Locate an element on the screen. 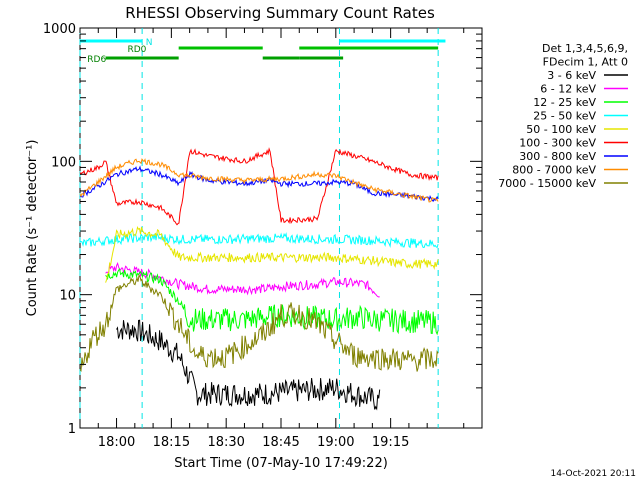 Image resolution: width=640 pixels, height=480 pixels. legend-entry-label: 300 - 800 keV is located at coordinates (557, 156).